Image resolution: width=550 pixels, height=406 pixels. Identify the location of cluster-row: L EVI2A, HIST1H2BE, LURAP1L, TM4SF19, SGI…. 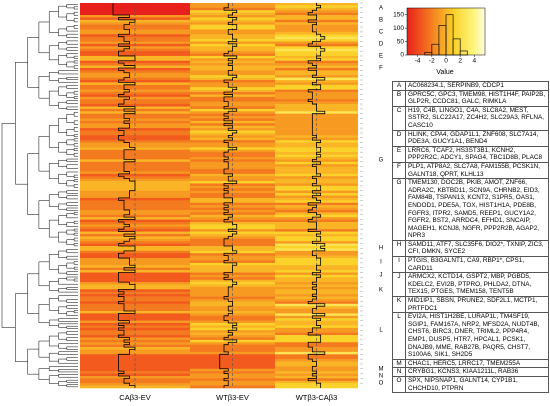
(470, 336).